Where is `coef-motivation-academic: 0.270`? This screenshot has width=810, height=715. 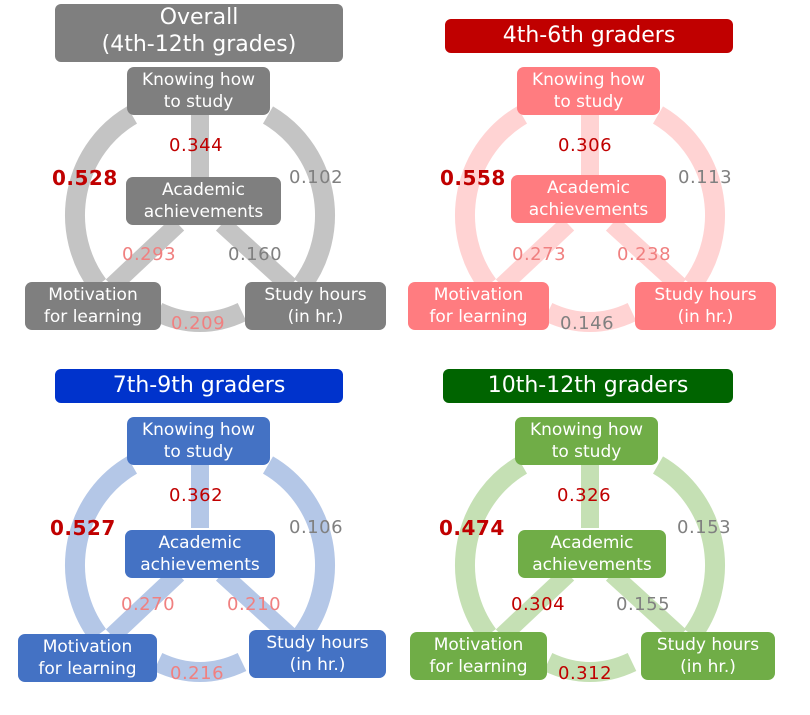
coef-motivation-academic: 0.270 is located at coordinates (148, 604).